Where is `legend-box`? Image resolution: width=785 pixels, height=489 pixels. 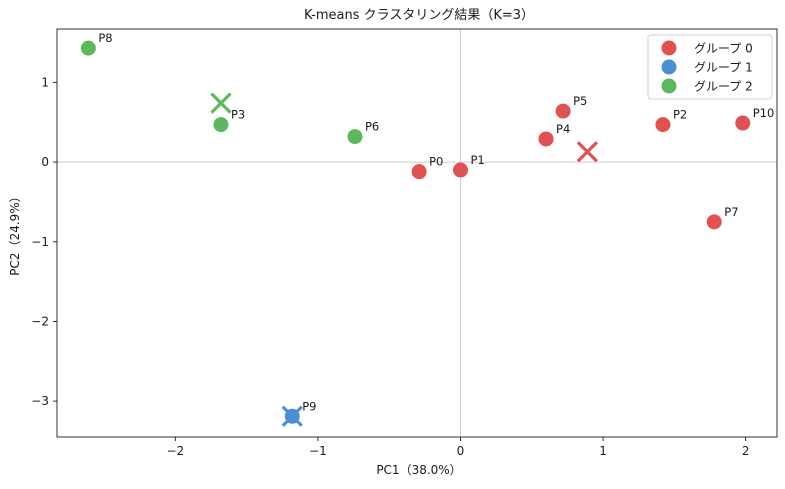
legend-box is located at coordinates (710, 67).